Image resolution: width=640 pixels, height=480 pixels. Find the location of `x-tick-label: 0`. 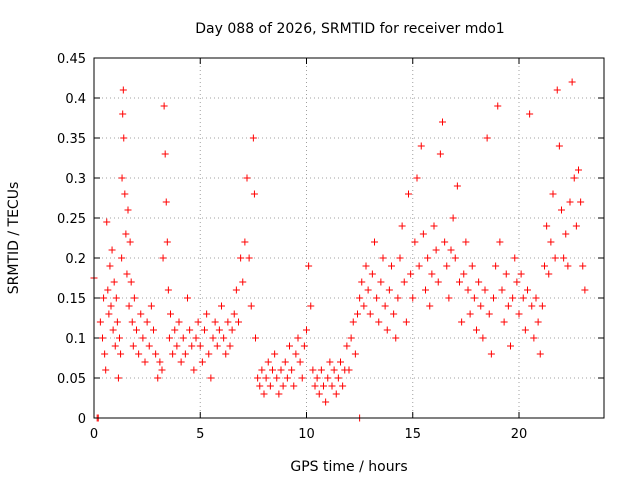

x-tick-label: 0 is located at coordinates (94, 434).